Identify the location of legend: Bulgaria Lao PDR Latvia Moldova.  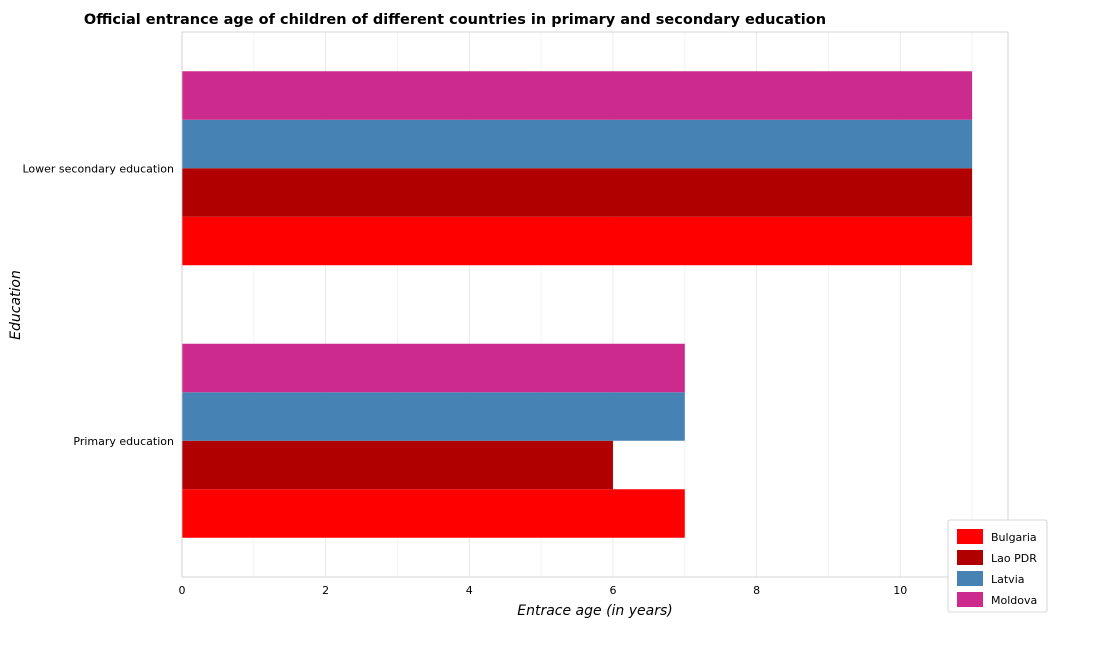
(997, 566).